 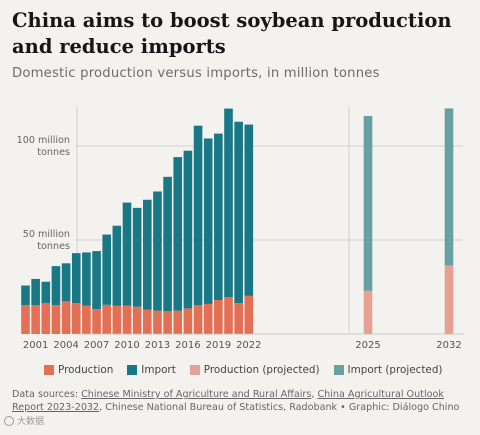 I want to click on bar-production-2021, so click(x=238, y=318).